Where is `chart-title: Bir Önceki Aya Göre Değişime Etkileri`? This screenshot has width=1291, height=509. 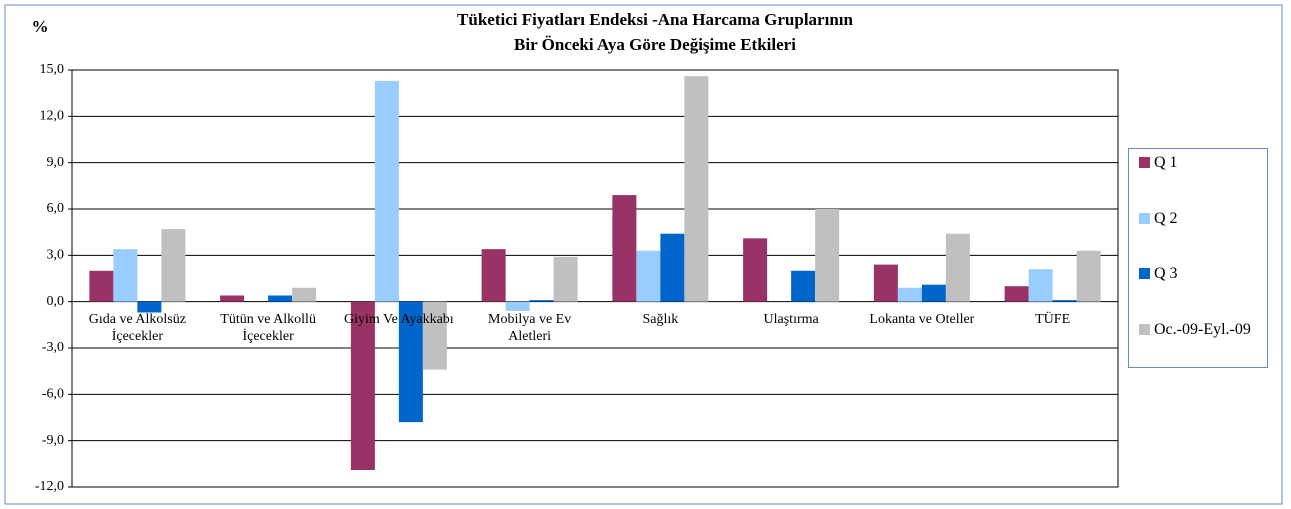
chart-title: Bir Önceki Aya Göre Değişime Etkileri is located at coordinates (655, 44).